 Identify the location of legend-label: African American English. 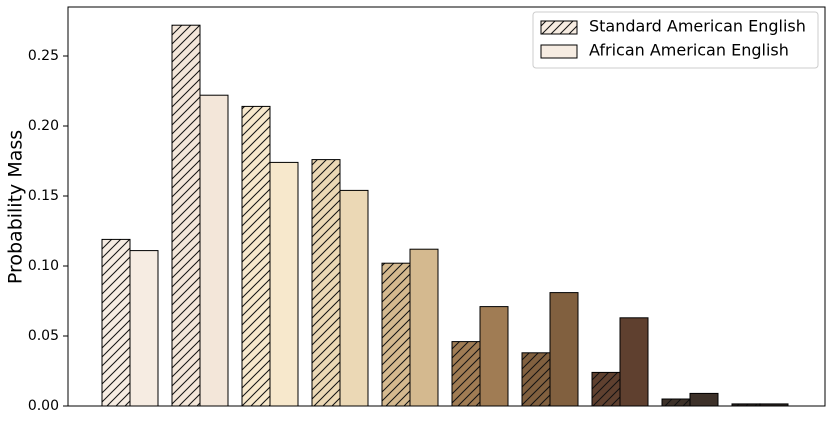
(689, 50).